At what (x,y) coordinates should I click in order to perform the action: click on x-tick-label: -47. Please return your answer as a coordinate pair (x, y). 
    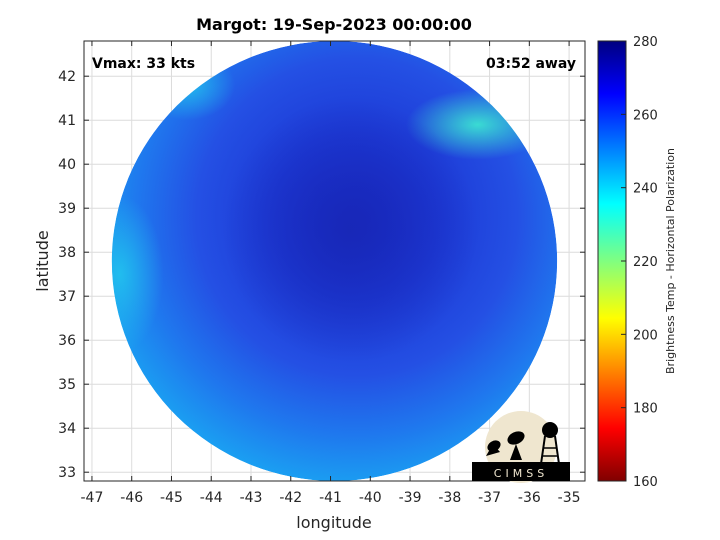
    Looking at the image, I should click on (92, 498).